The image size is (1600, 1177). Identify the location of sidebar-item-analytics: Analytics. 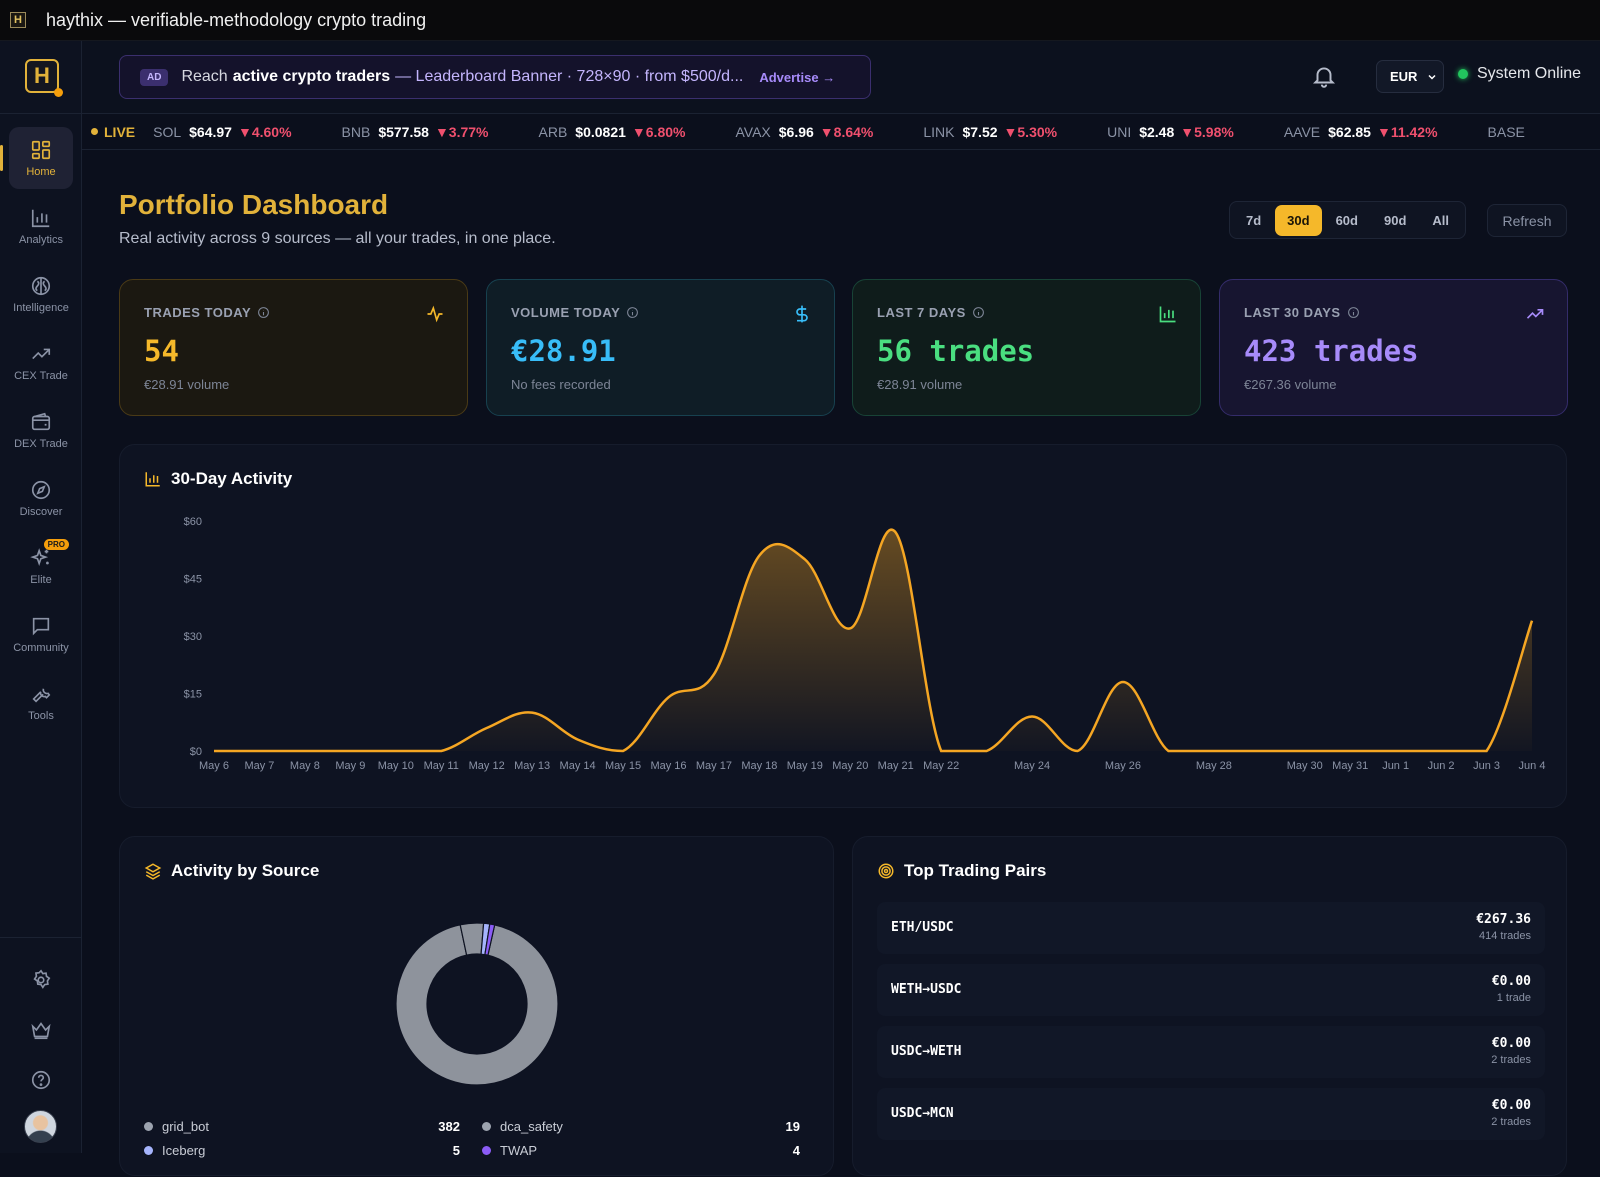
(41, 226).